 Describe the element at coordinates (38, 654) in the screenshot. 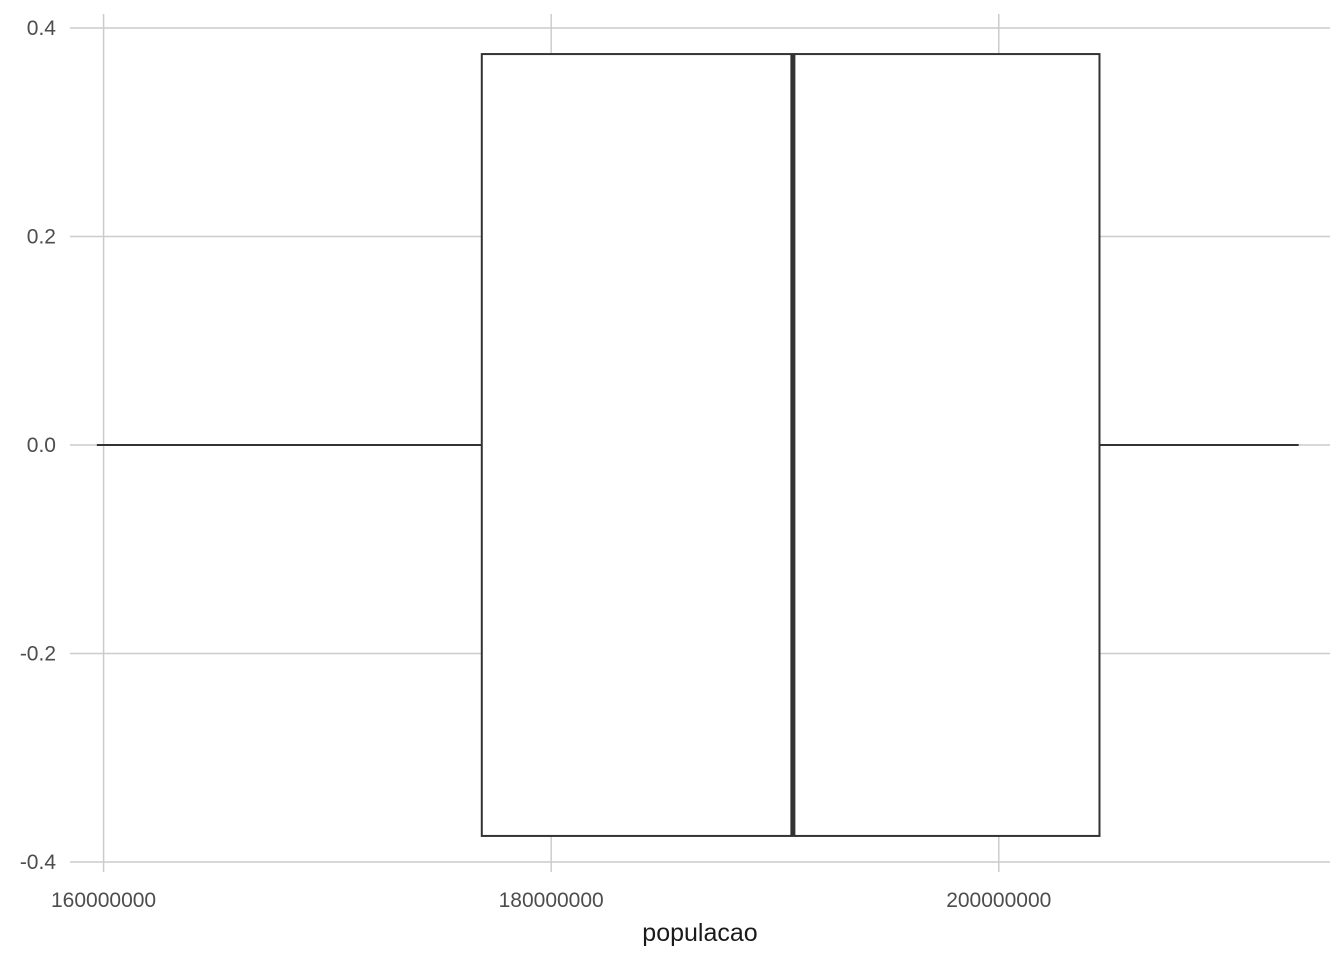

I see `y-tick-label: -0.2` at that location.